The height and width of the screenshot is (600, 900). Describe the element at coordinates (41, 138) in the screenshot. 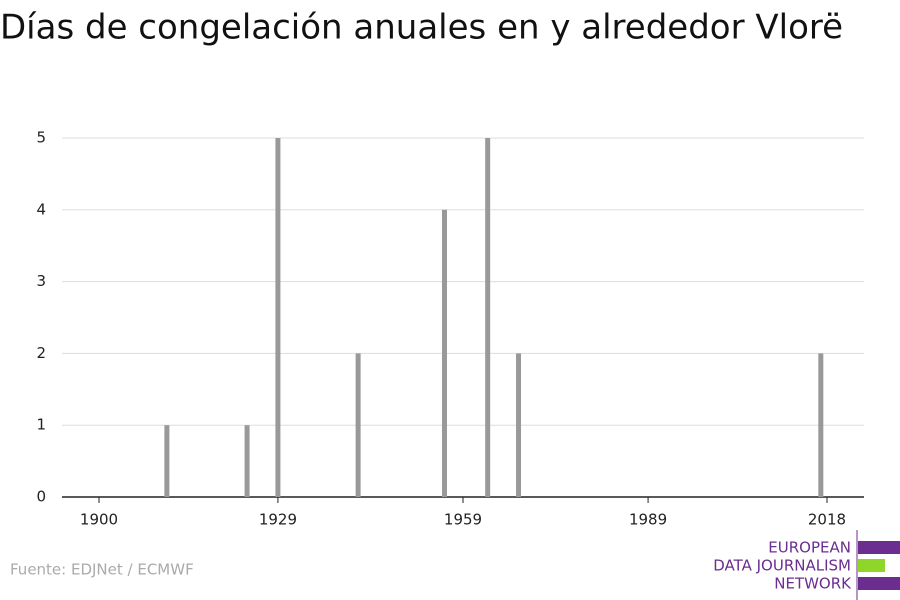

I see `y-tick-label: 5` at that location.